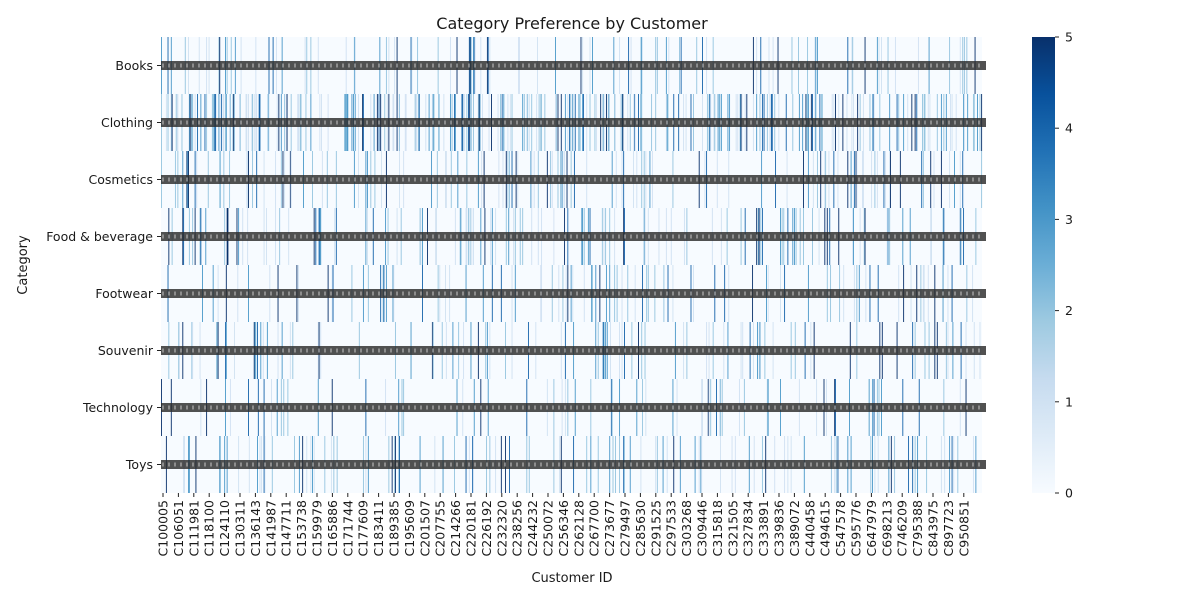  What do you see at coordinates (1069, 128) in the screenshot?
I see `colorbar-tick-label: 4` at bounding box center [1069, 128].